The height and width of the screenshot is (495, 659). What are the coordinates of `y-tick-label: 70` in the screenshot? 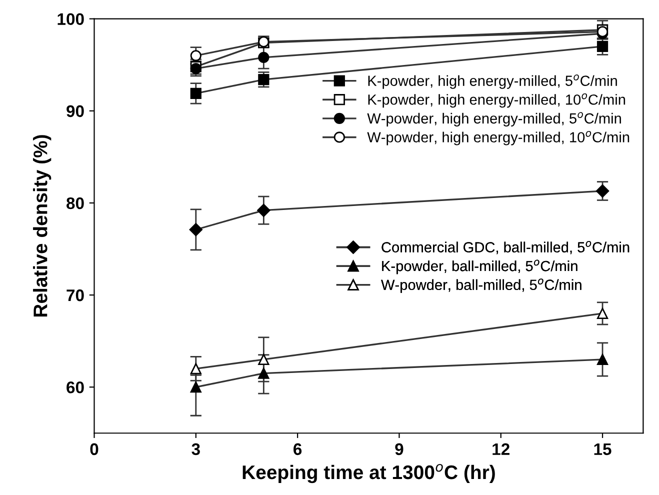 It's located at (75, 295).